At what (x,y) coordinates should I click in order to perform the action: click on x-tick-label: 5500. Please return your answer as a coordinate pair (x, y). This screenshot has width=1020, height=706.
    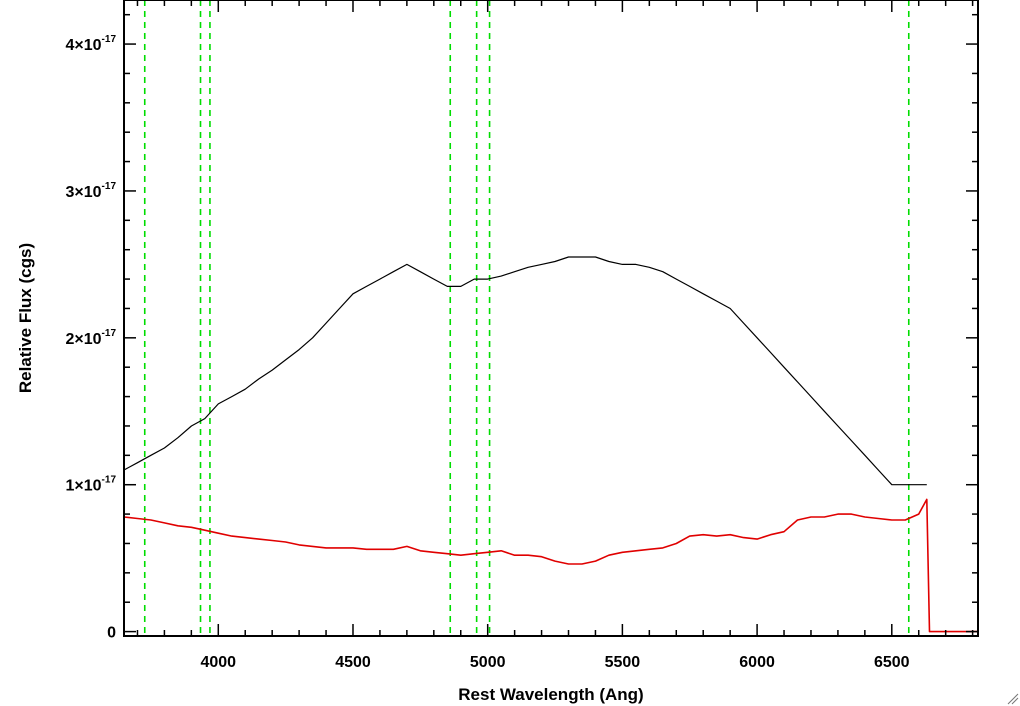
    Looking at the image, I should click on (623, 662).